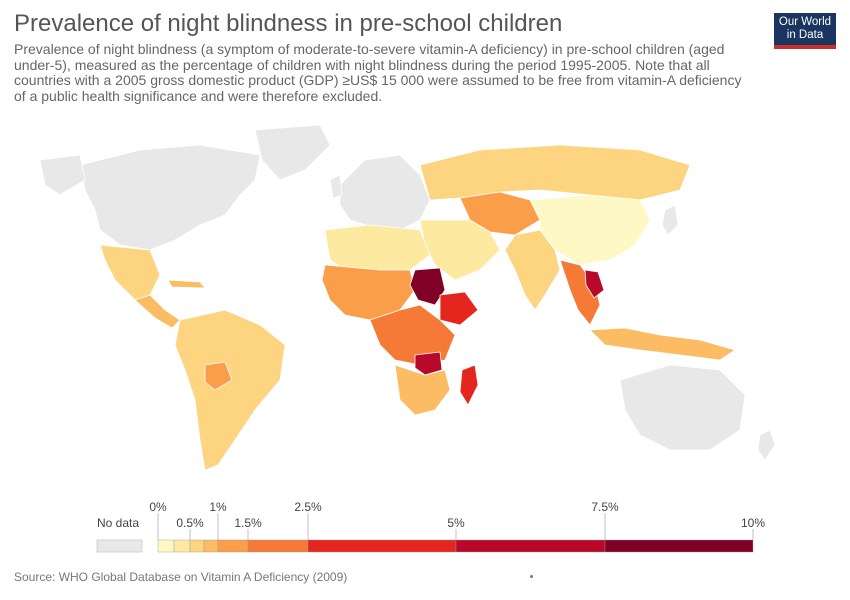  What do you see at coordinates (670, 220) in the screenshot?
I see `region-japan` at bounding box center [670, 220].